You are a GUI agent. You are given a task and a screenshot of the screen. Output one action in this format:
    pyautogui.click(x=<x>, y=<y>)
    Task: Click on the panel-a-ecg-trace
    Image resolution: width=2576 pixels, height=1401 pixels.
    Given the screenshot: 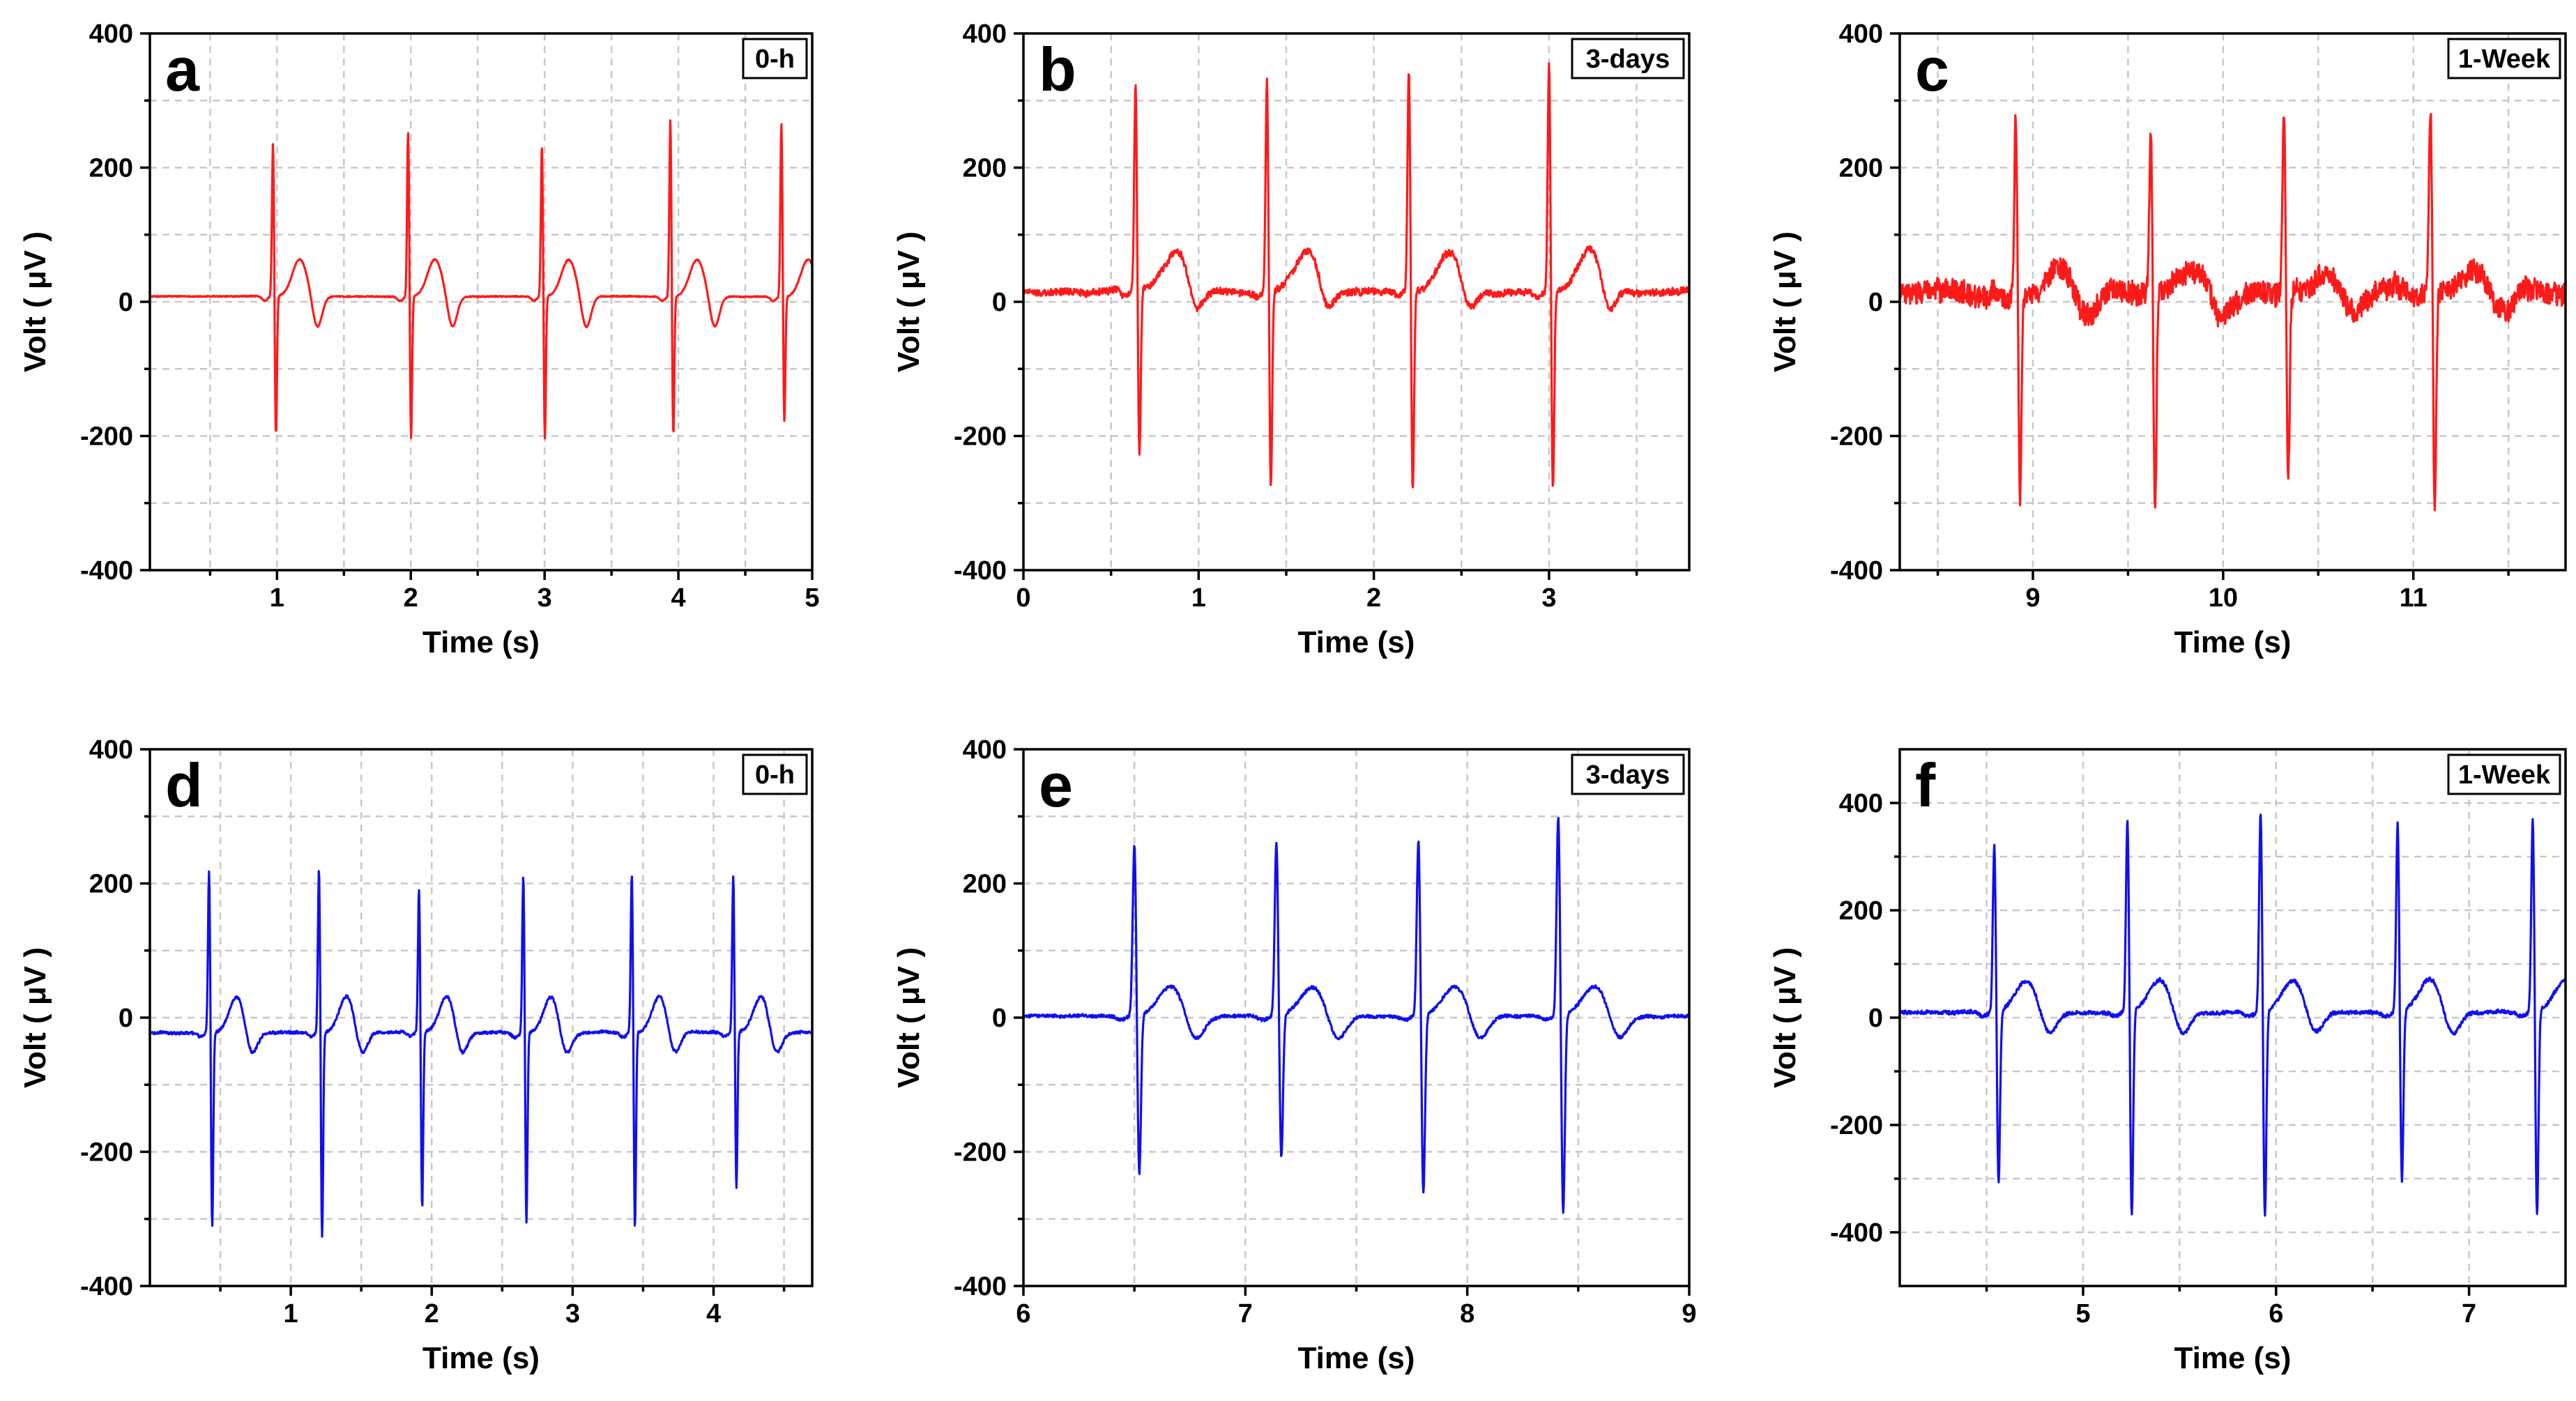 What is the action you would take?
    pyautogui.click(x=481, y=279)
    